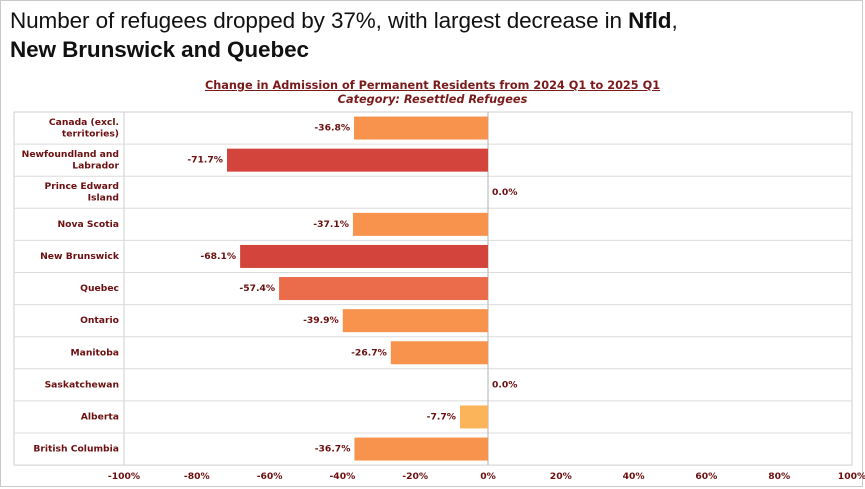 The height and width of the screenshot is (489, 865). Describe the element at coordinates (333, 449) in the screenshot. I see `data-label: -36.7%` at that location.